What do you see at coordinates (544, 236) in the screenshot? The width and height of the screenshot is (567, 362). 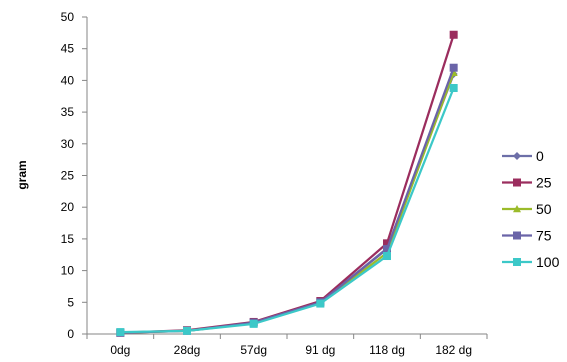 I see `legend-label: 75` at bounding box center [544, 236].